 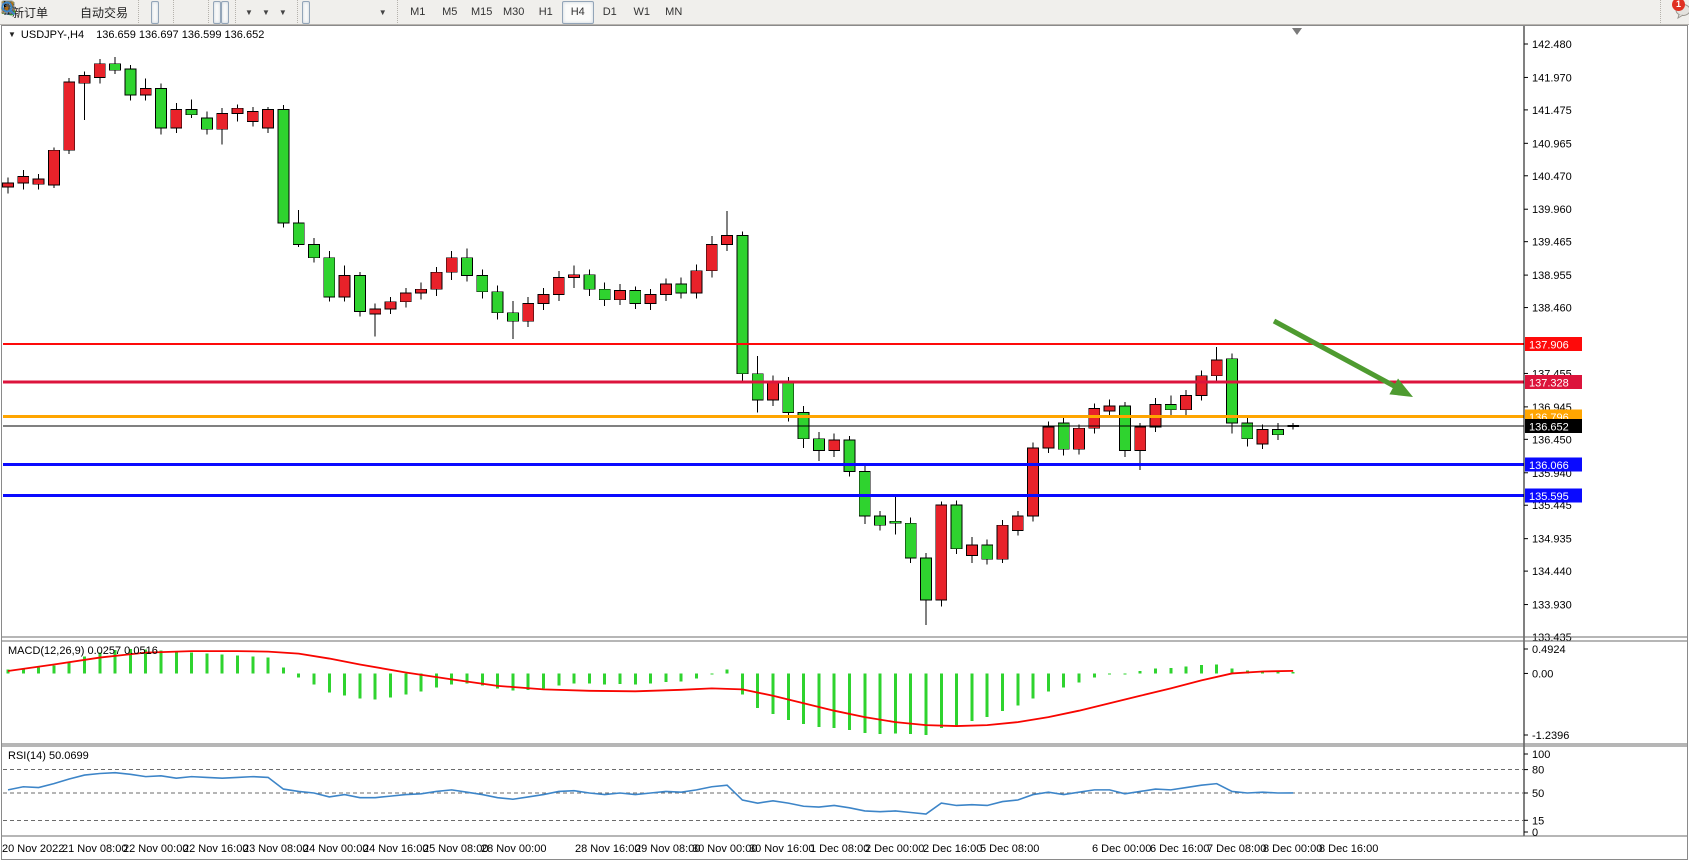 What do you see at coordinates (418, 12) in the screenshot?
I see `timeframe-button-m1: M1` at bounding box center [418, 12].